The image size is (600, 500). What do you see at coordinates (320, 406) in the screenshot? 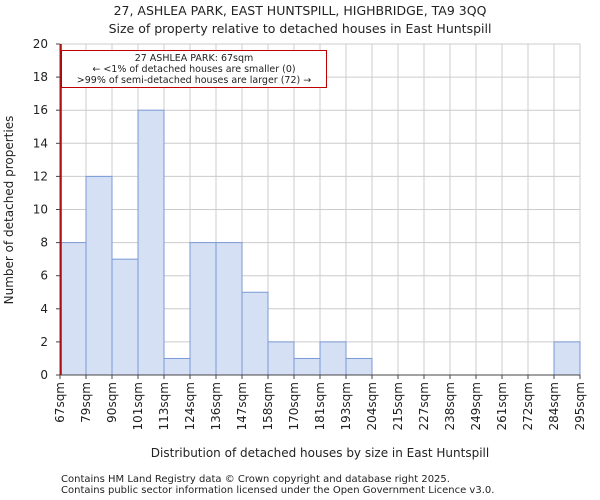
I see `x-tick-label: 181sqm` at bounding box center [320, 406].